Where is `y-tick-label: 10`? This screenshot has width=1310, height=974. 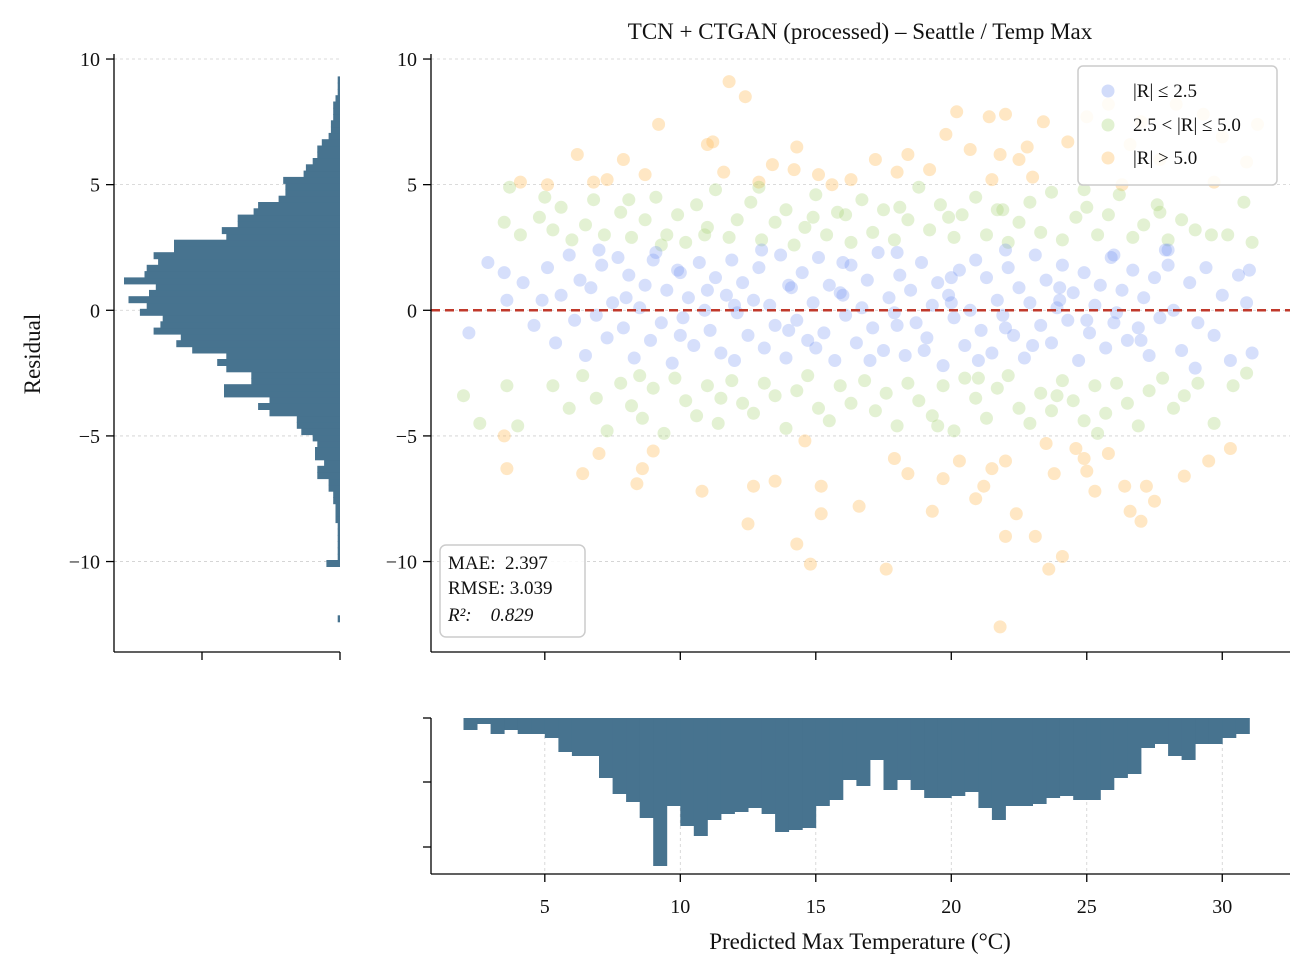 y-tick-label: 10 is located at coordinates (90, 60).